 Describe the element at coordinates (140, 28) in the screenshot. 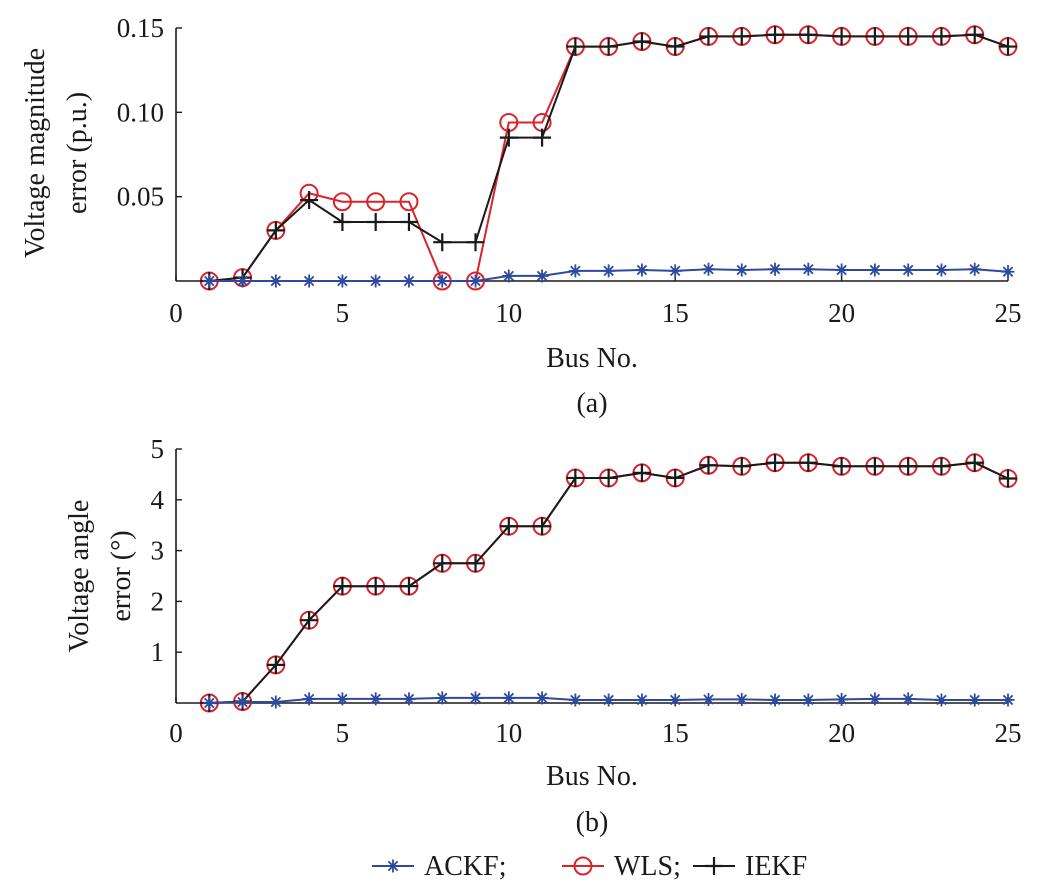

I see `y-tick-label: 0.15` at that location.